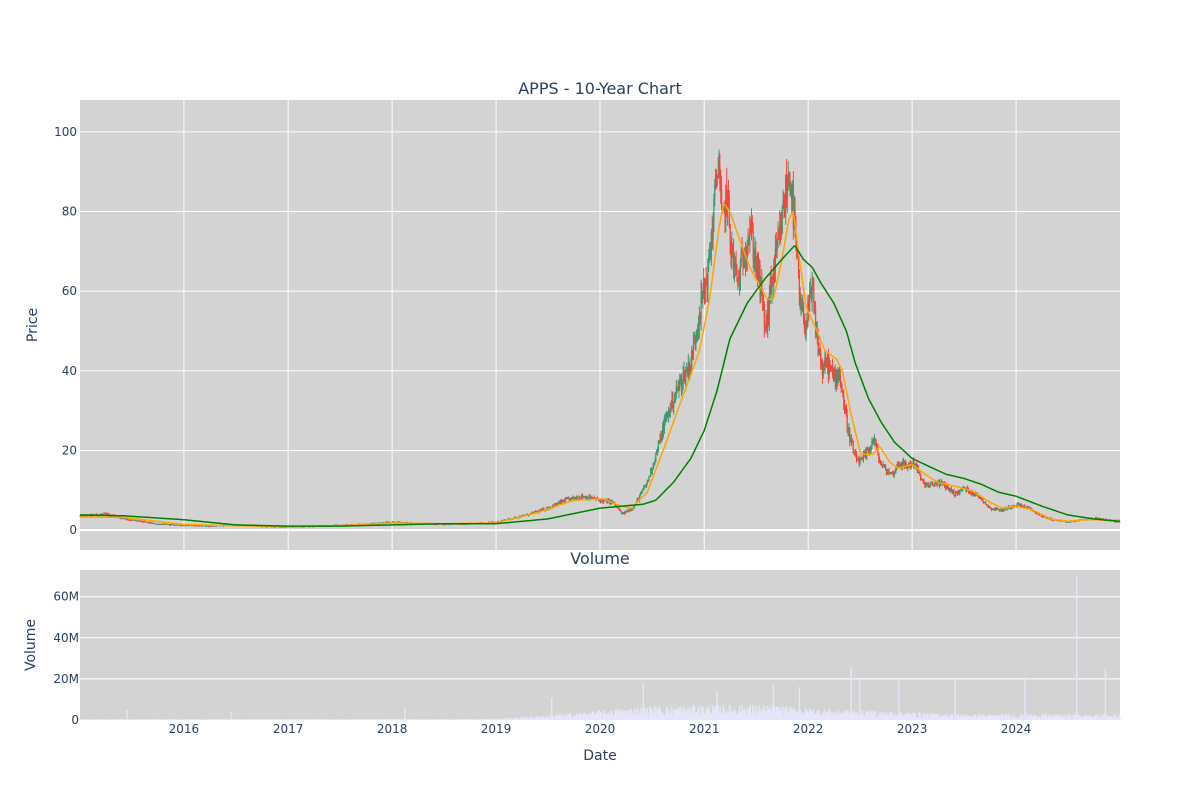  Describe the element at coordinates (600, 558) in the screenshot. I see `volume-chart-title: Volume` at that location.